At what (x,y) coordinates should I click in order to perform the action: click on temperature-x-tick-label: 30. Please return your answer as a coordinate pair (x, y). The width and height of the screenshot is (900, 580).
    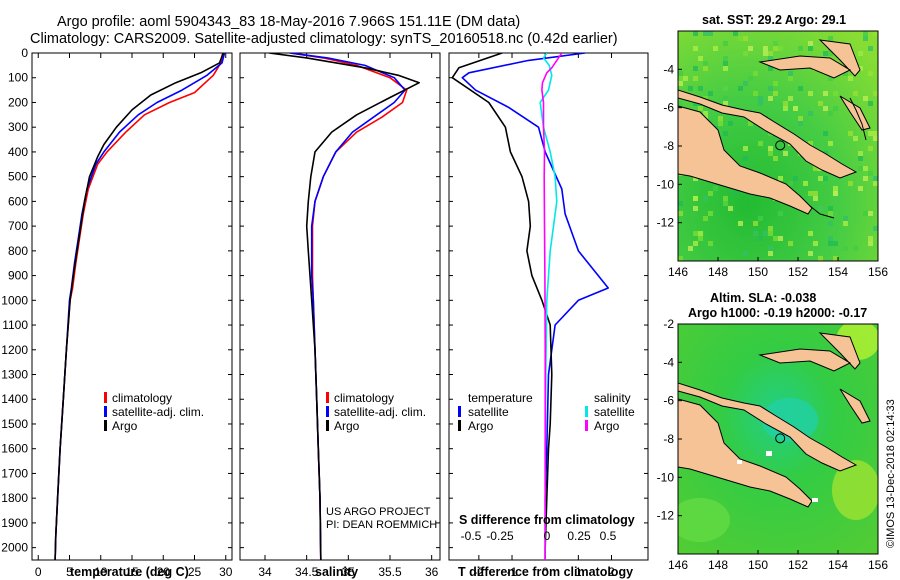
    Looking at the image, I should click on (226, 572).